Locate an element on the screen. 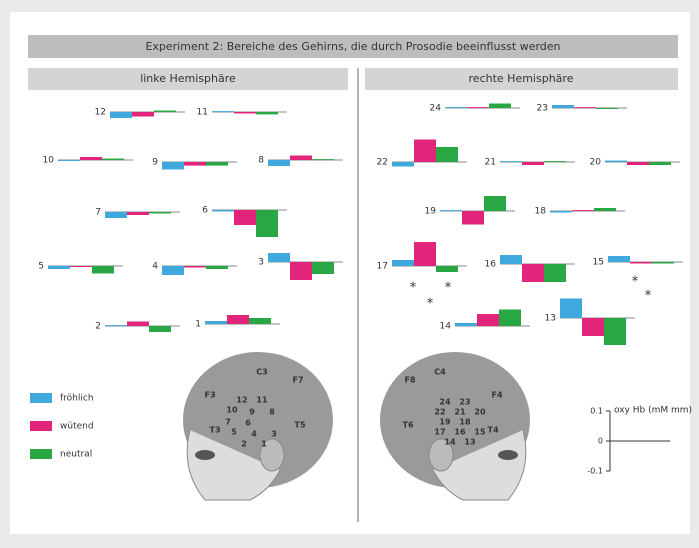  head-label: C4 is located at coordinates (440, 372).